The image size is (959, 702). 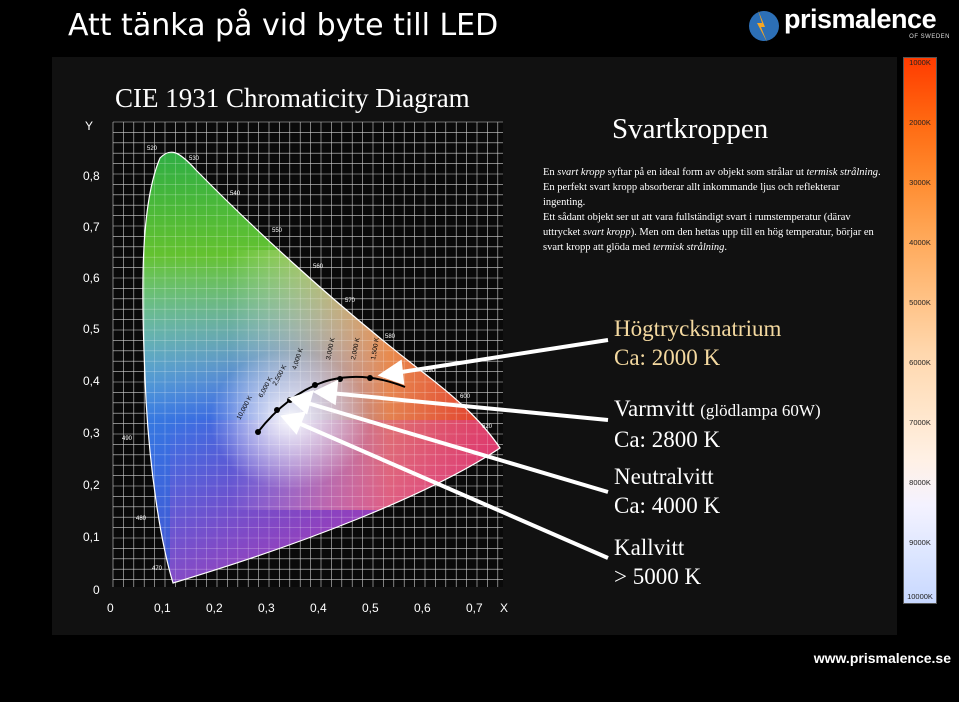 What do you see at coordinates (318, 608) in the screenshot?
I see `x-tick-0-4: 0,4` at bounding box center [318, 608].